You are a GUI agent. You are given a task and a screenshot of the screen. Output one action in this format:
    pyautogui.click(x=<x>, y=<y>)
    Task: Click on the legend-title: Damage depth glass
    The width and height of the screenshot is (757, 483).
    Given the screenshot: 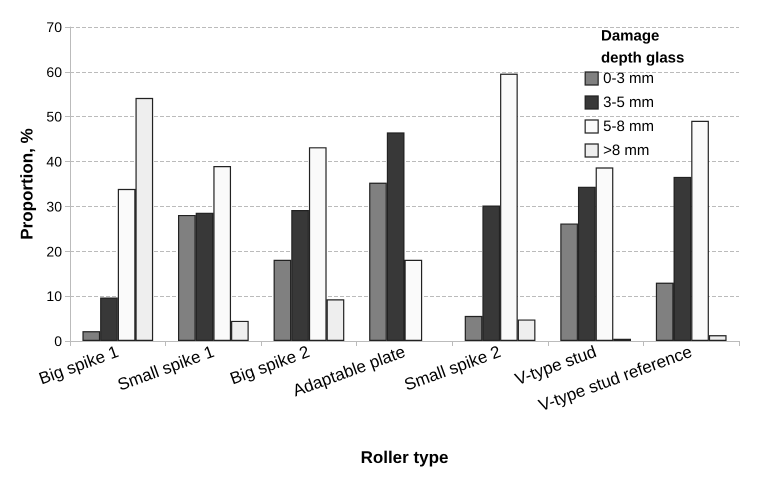 What is the action you would take?
    pyautogui.click(x=642, y=47)
    